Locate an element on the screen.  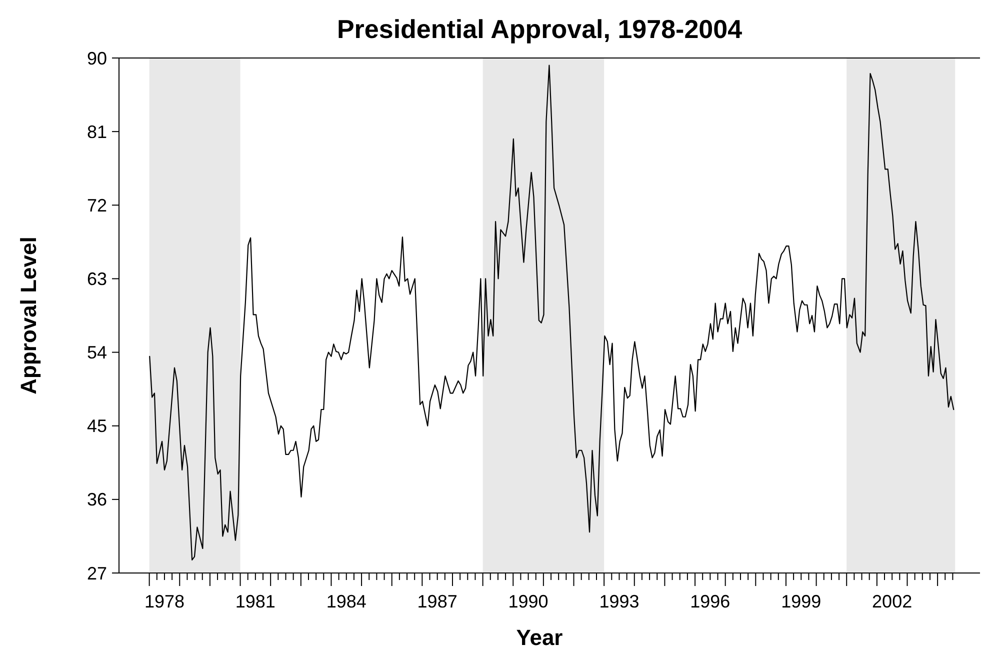
y-tick-label: 63 is located at coordinates (96, 279).